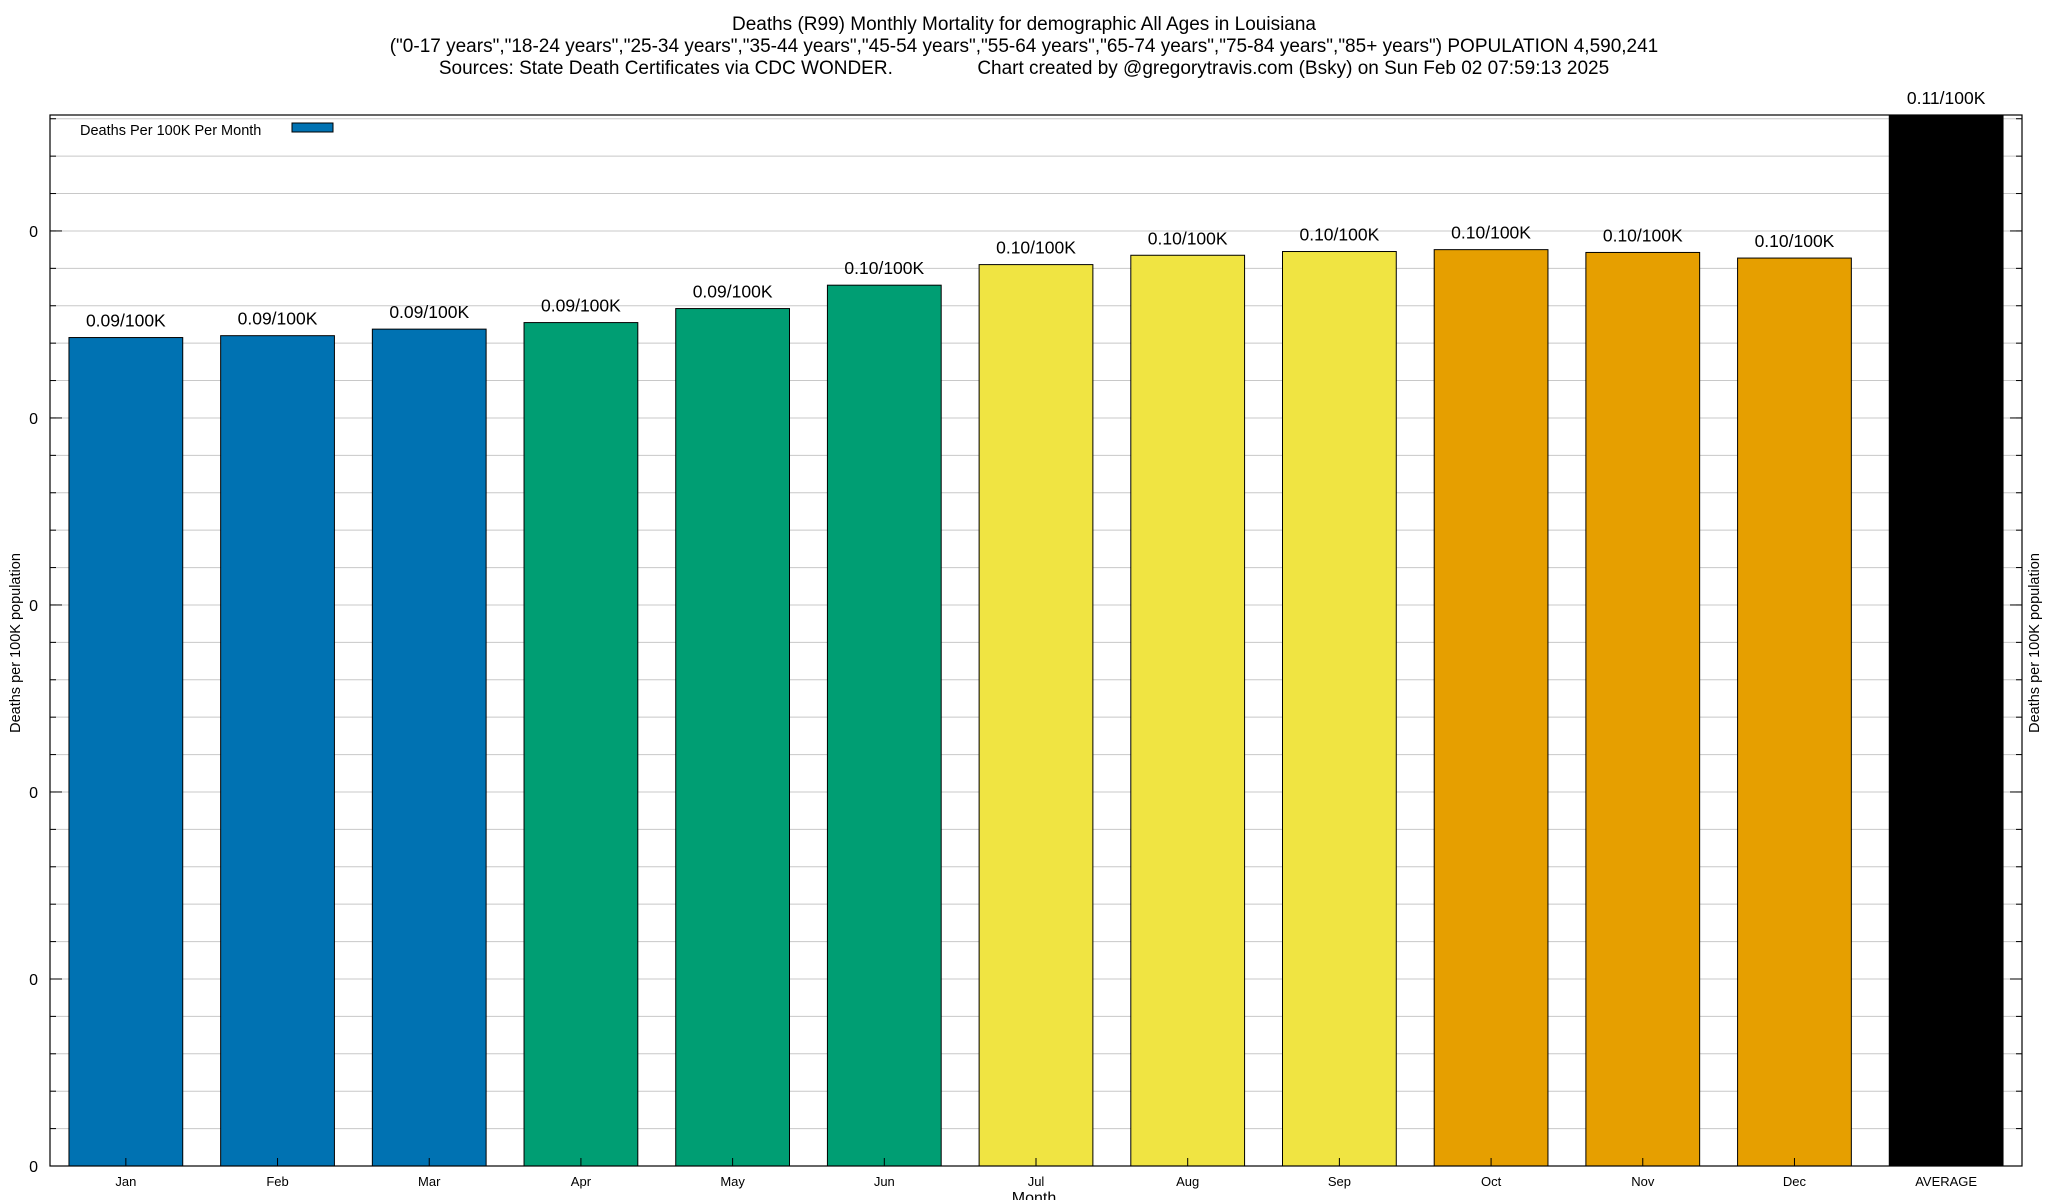 This screenshot has width=2048, height=1200. Describe the element at coordinates (1339, 709) in the screenshot. I see `bar-sep` at that location.